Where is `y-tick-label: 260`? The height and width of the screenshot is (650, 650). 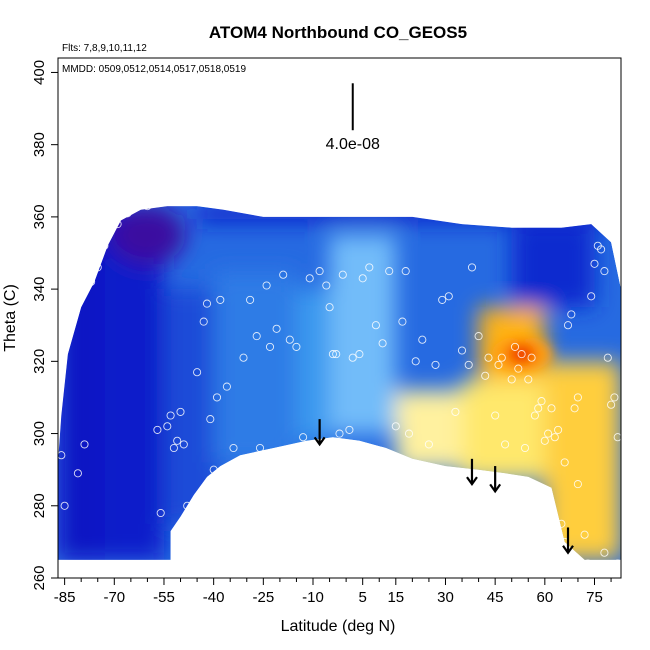 y-tick-label: 260 is located at coordinates (39, 577).